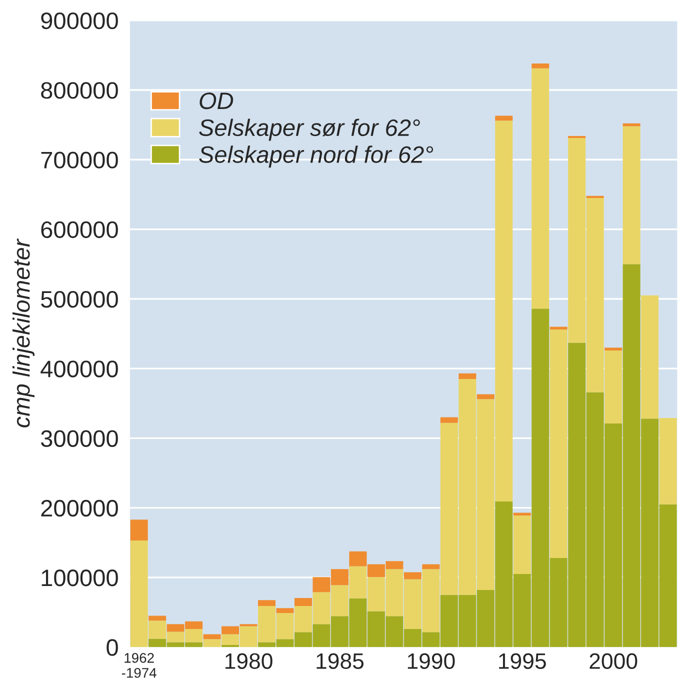 The image size is (684, 679). Describe the element at coordinates (316, 157) in the screenshot. I see `legend-label: Selskaper nord for 62°` at that location.